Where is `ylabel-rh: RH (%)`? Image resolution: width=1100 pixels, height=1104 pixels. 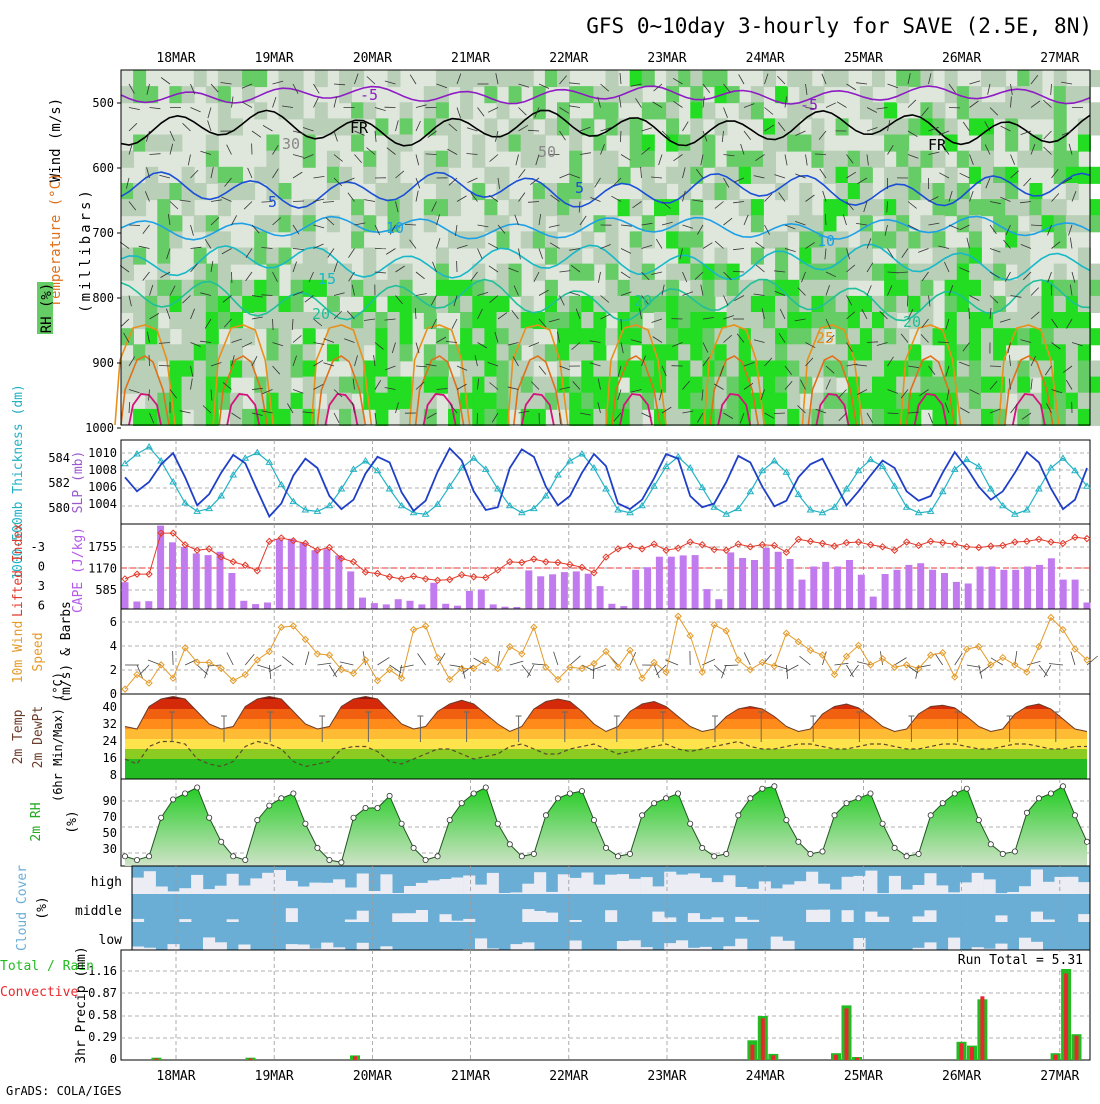
ylabel-rh: RH (%) is located at coordinates (47, 308).